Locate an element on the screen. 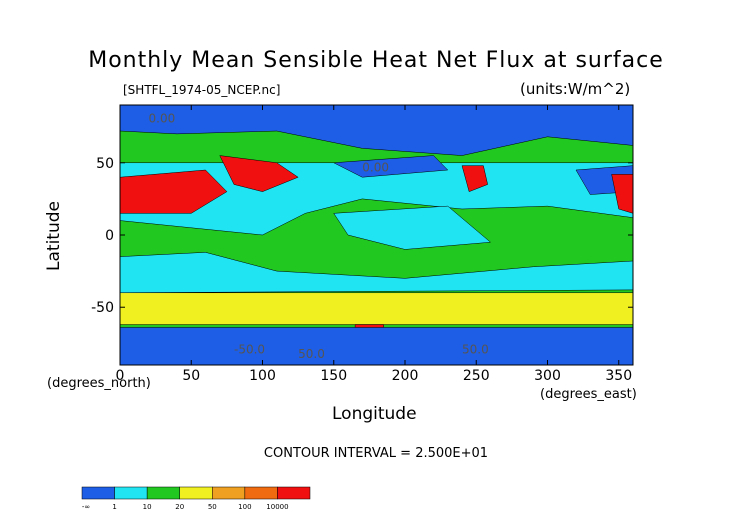  source-file-label: [SHTFL_1974-05_NCEP.nc] is located at coordinates (202, 90).